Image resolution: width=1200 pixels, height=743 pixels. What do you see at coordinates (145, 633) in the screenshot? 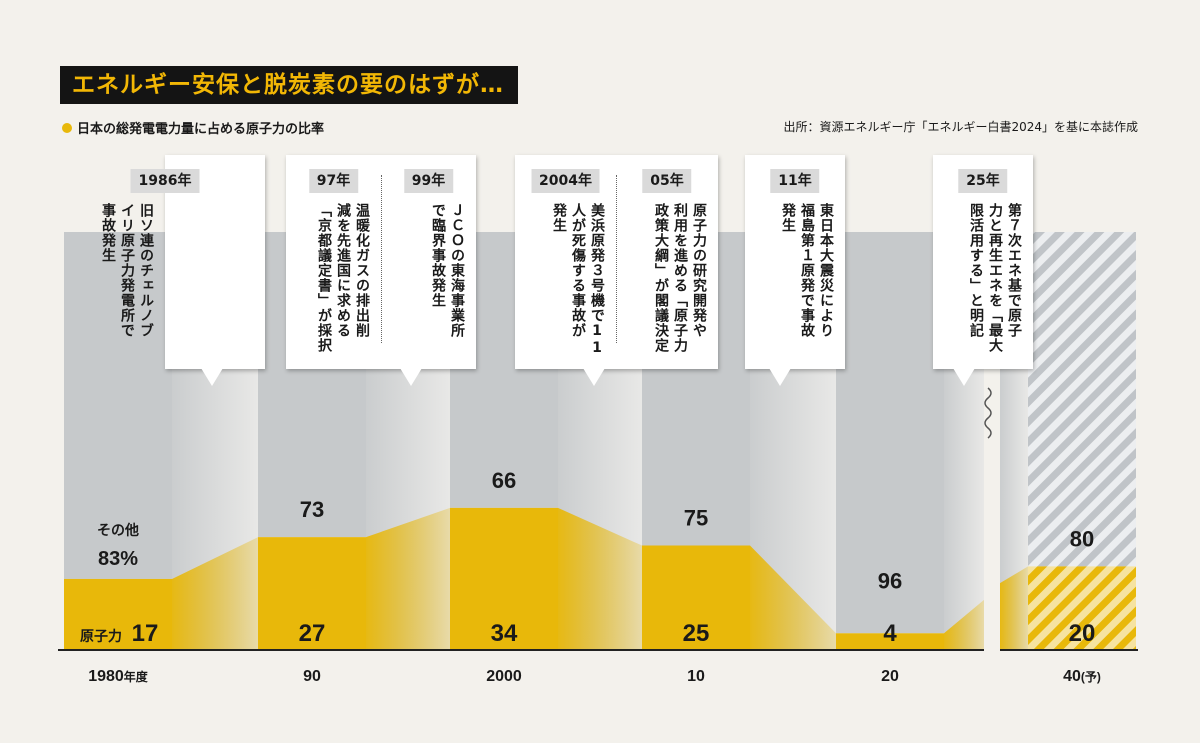
I see `data-label-nuclear: 17` at bounding box center [145, 633].